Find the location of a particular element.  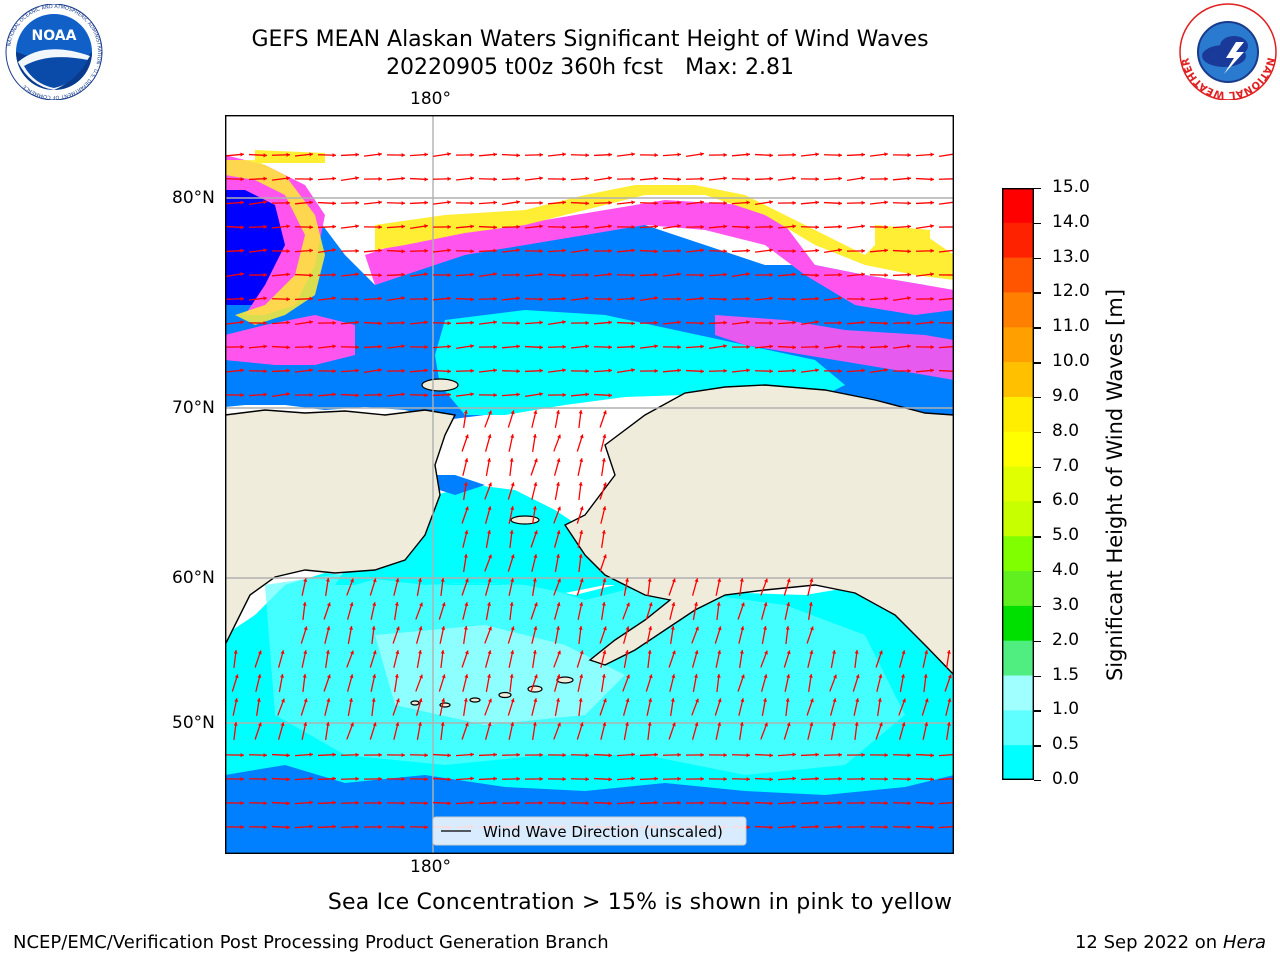

lat-label-50: 50°N is located at coordinates (193, 723).